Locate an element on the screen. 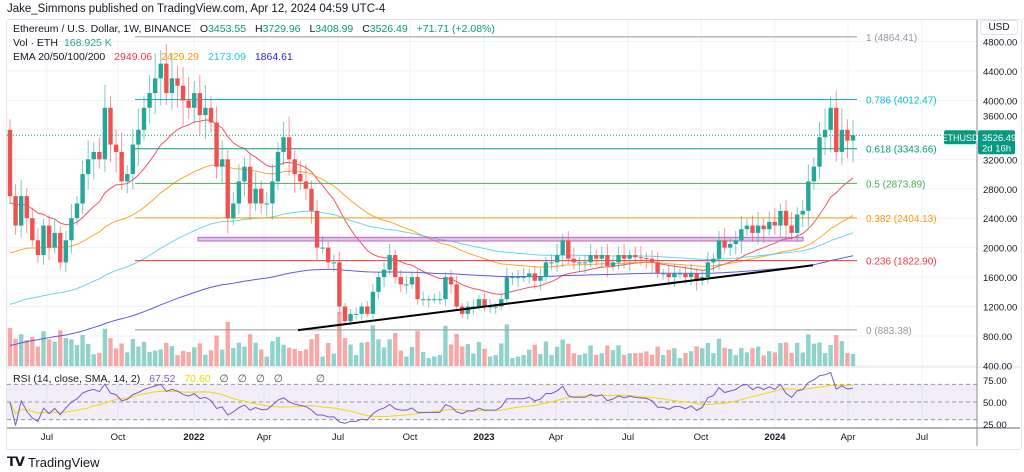  close-value: 3526.49 is located at coordinates (388, 29).